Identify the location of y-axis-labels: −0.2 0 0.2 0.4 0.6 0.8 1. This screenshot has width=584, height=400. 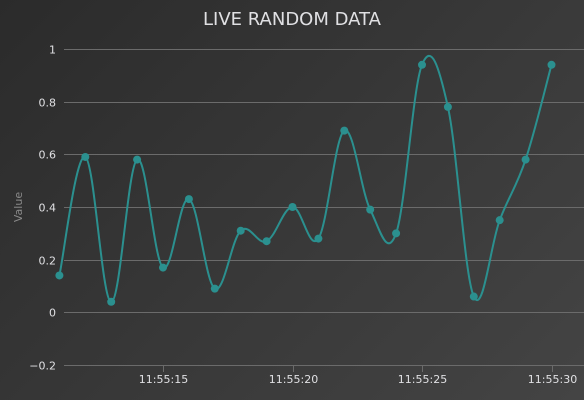
(42, 208).